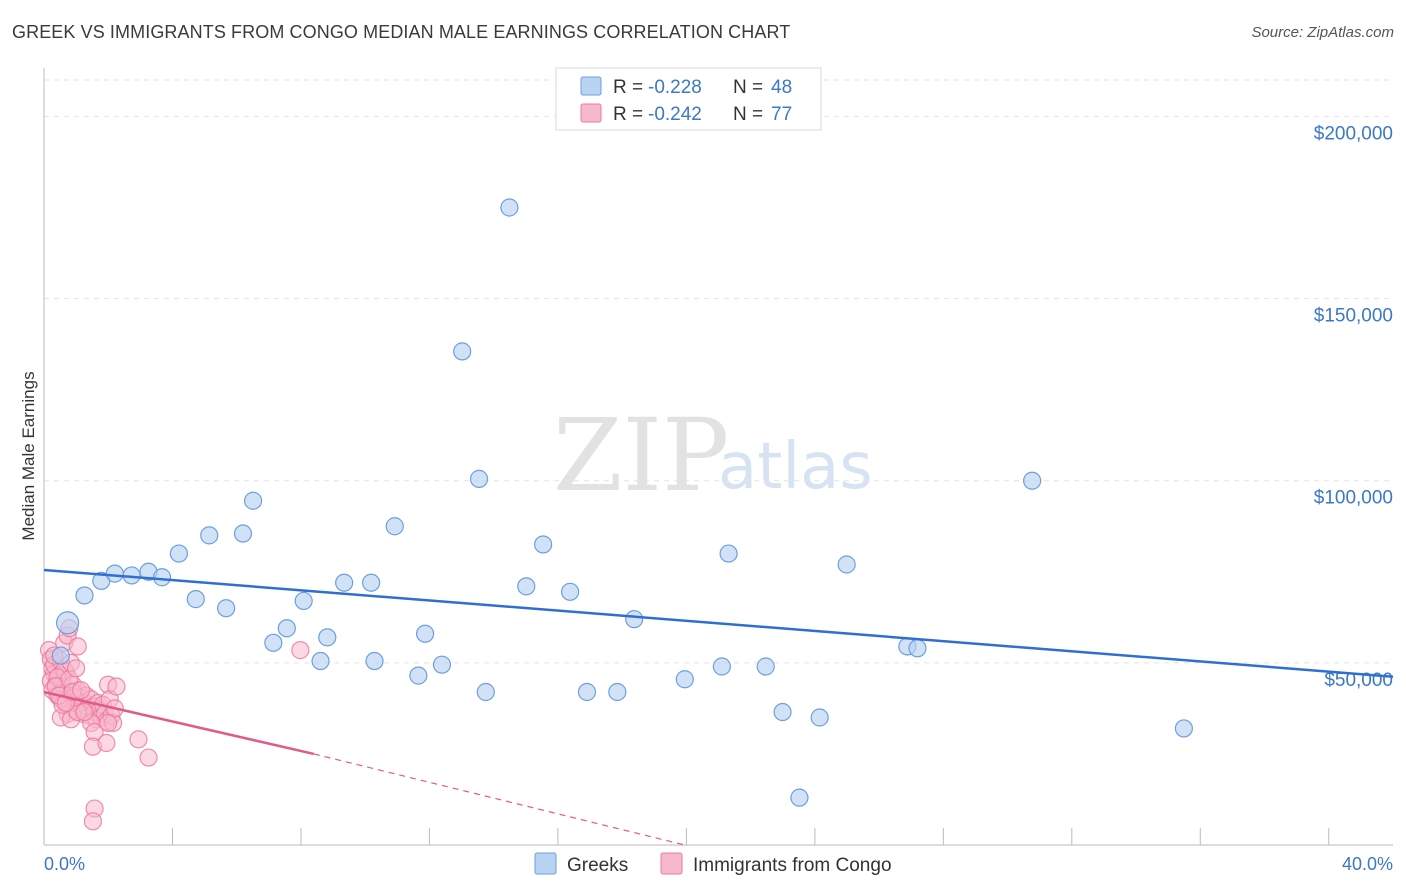 Image resolution: width=1406 pixels, height=892 pixels. What do you see at coordinates (1353, 406) in the screenshot?
I see `y-tick-labels: $50,000$100,000$150,000$200,000` at bounding box center [1353, 406].